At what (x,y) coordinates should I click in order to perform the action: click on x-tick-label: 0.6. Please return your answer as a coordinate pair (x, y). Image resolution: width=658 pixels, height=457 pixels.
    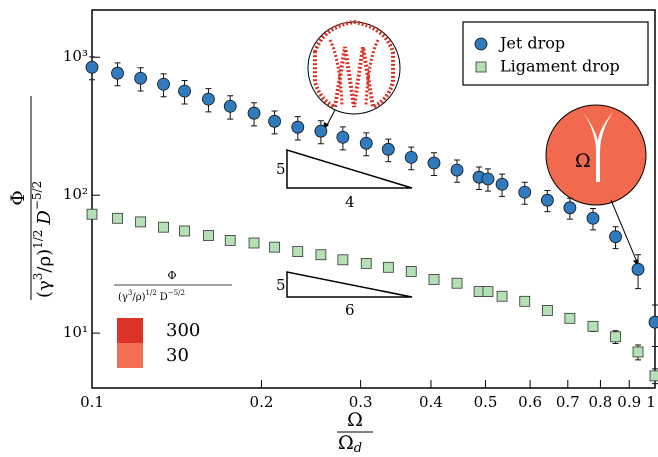
    Looking at the image, I should click on (530, 402).